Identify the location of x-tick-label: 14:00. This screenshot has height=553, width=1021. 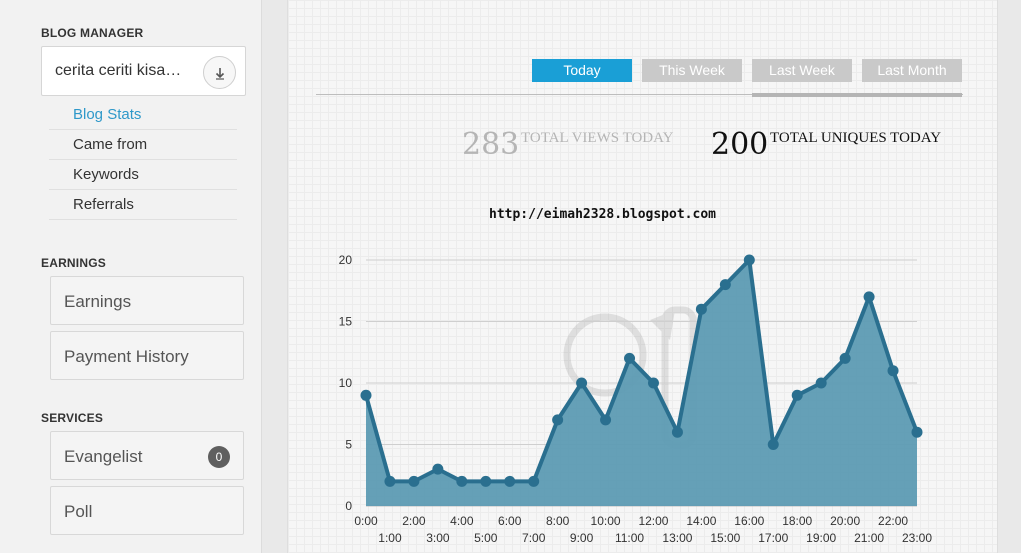
(701, 521).